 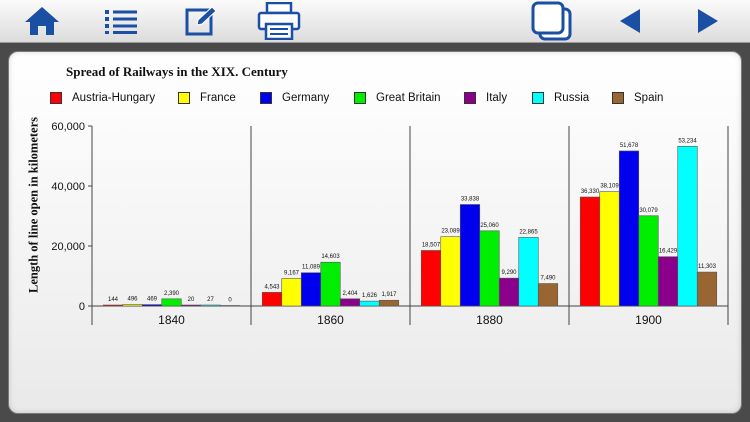 I want to click on home-icon, so click(x=42, y=21).